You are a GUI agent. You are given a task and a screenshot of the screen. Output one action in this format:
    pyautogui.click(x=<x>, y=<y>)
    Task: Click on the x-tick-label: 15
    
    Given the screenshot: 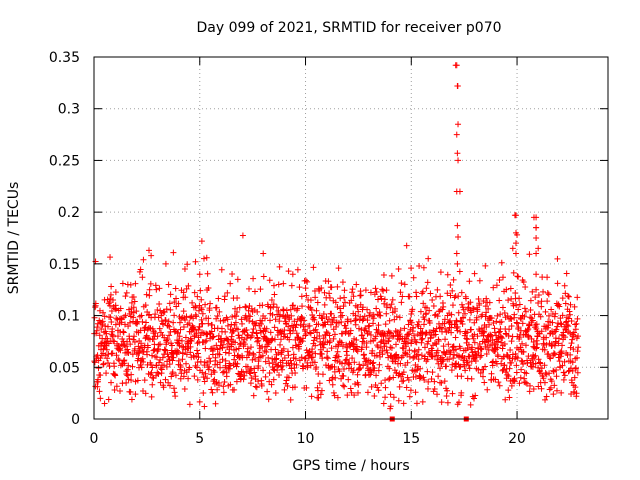 What is the action you would take?
    pyautogui.click(x=411, y=439)
    